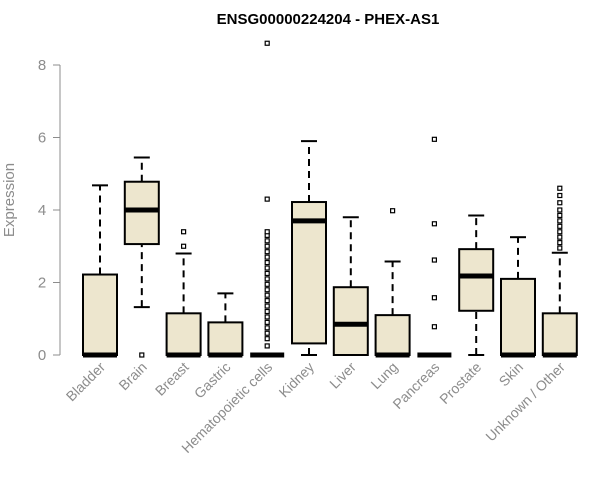 This screenshot has height=500, width=600. What do you see at coordinates (42, 283) in the screenshot?
I see `y-tick-label: 2` at bounding box center [42, 283].